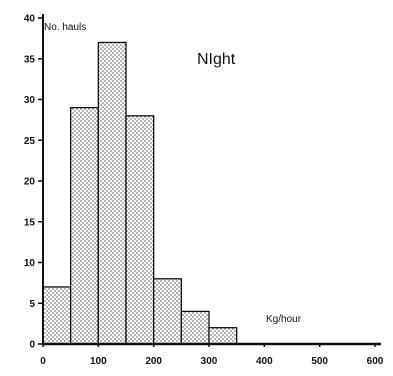  What do you see at coordinates (30, 19) in the screenshot?
I see `y-tick-label: 40` at bounding box center [30, 19].